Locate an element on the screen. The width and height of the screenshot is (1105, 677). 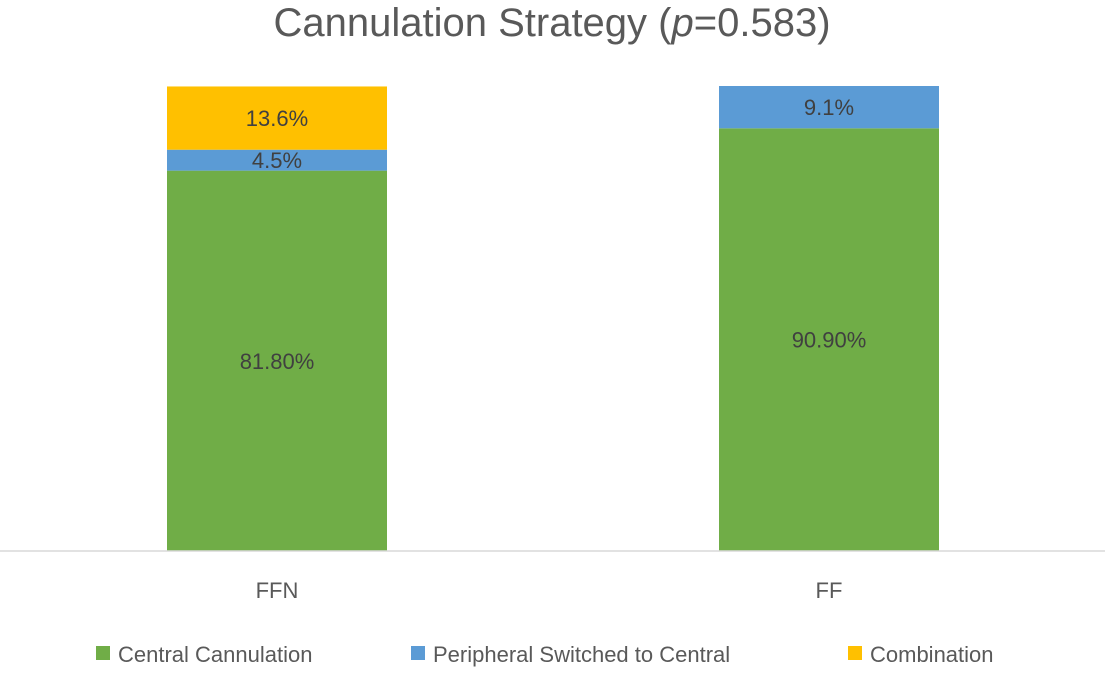
chart-title-suffix: =0.583) is located at coordinates (762, 23).